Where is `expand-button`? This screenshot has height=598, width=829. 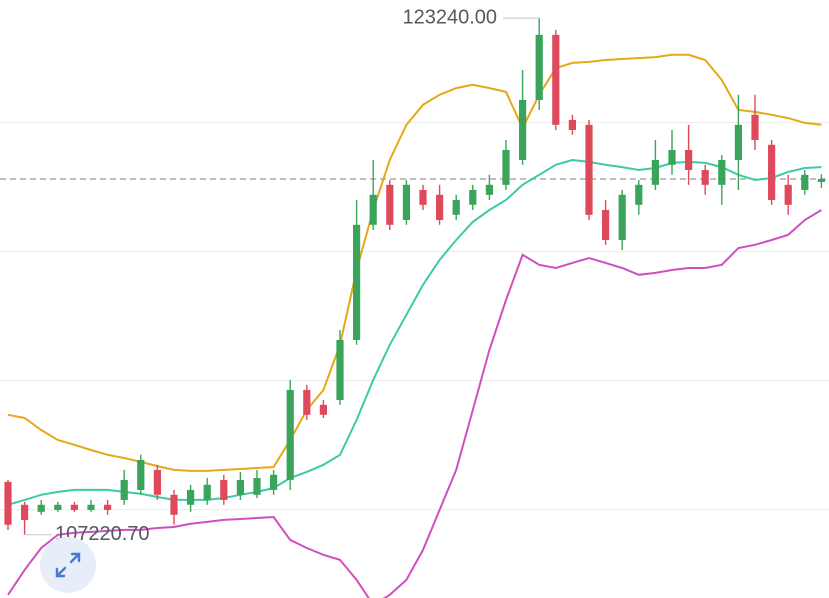 expand-button is located at coordinates (68, 565).